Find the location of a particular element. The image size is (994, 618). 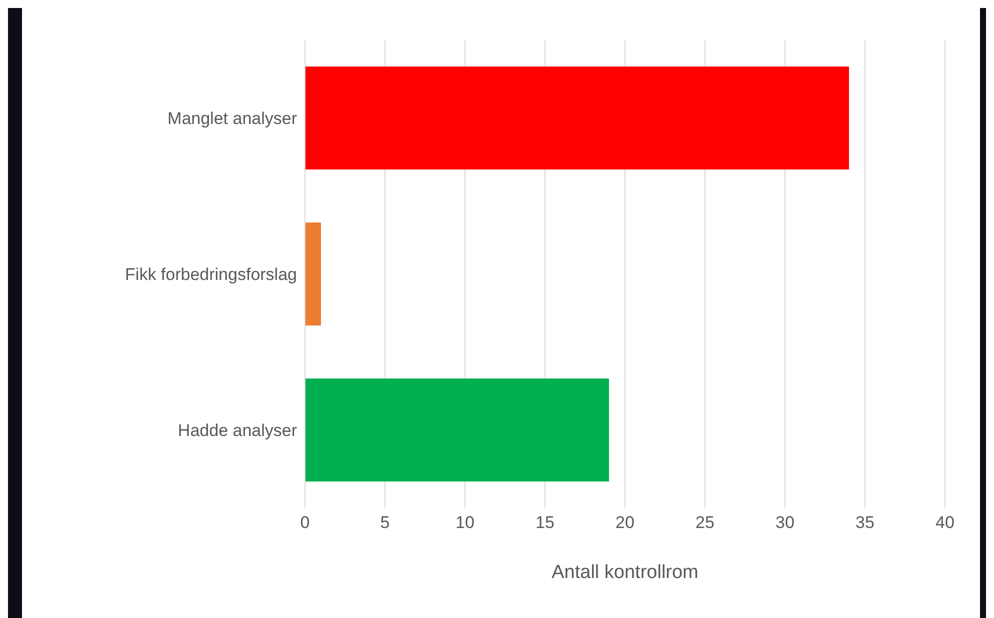

x-tick-label: 5 is located at coordinates (385, 522).